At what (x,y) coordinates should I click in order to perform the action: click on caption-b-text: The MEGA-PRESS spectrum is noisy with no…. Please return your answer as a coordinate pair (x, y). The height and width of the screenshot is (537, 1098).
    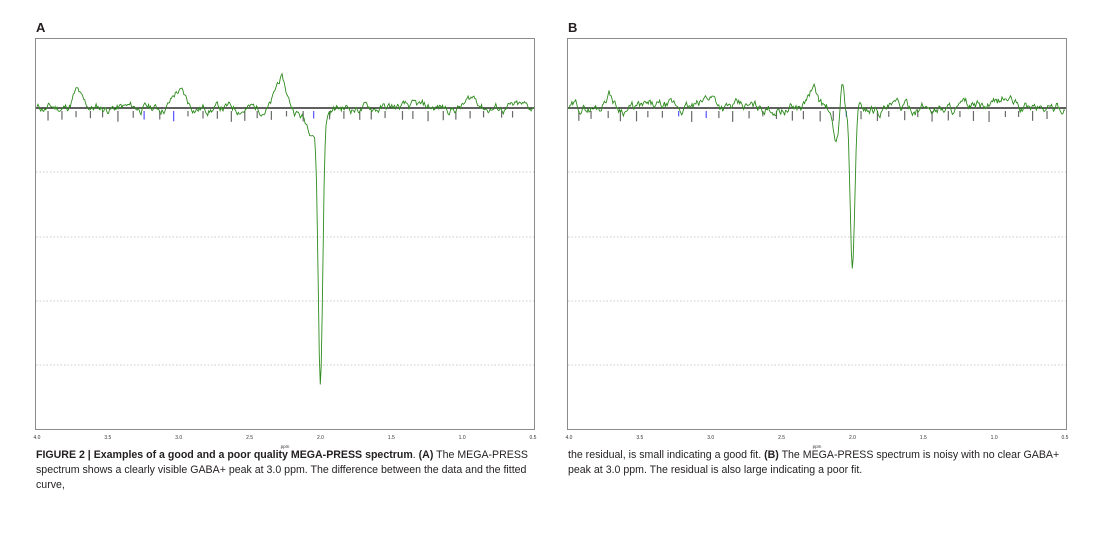
    Looking at the image, I should click on (814, 462).